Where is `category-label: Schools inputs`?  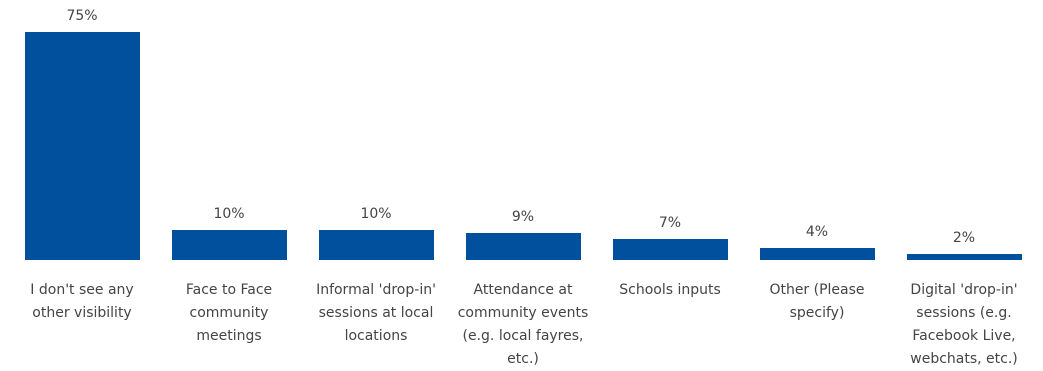
category-label: Schools inputs is located at coordinates (670, 290).